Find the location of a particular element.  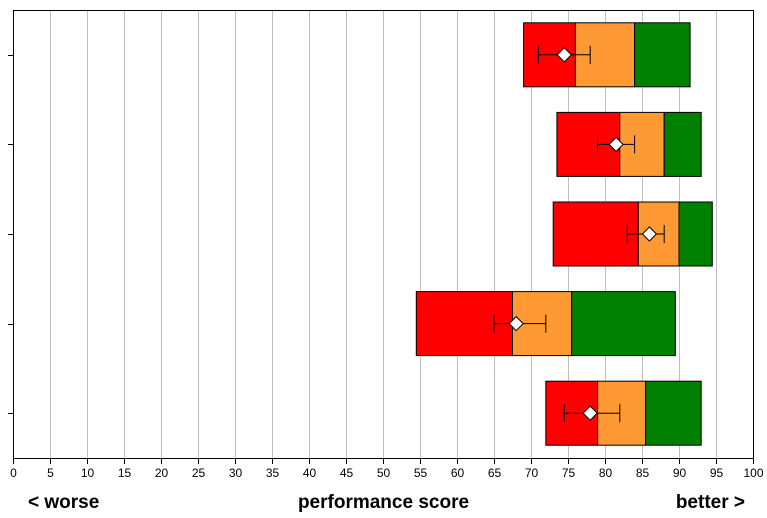

x-tick-label: 30 is located at coordinates (236, 473).